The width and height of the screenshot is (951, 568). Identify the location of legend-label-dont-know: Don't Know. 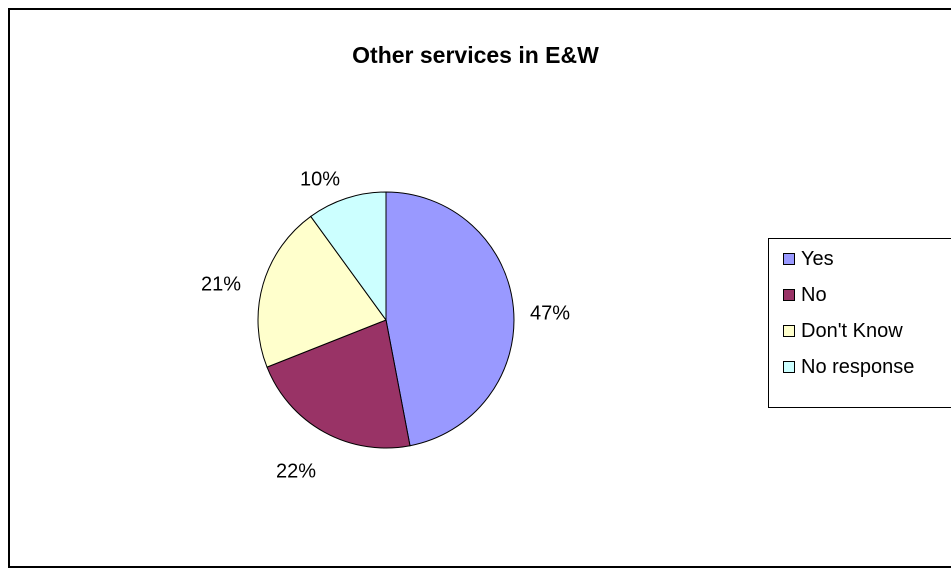
(852, 330).